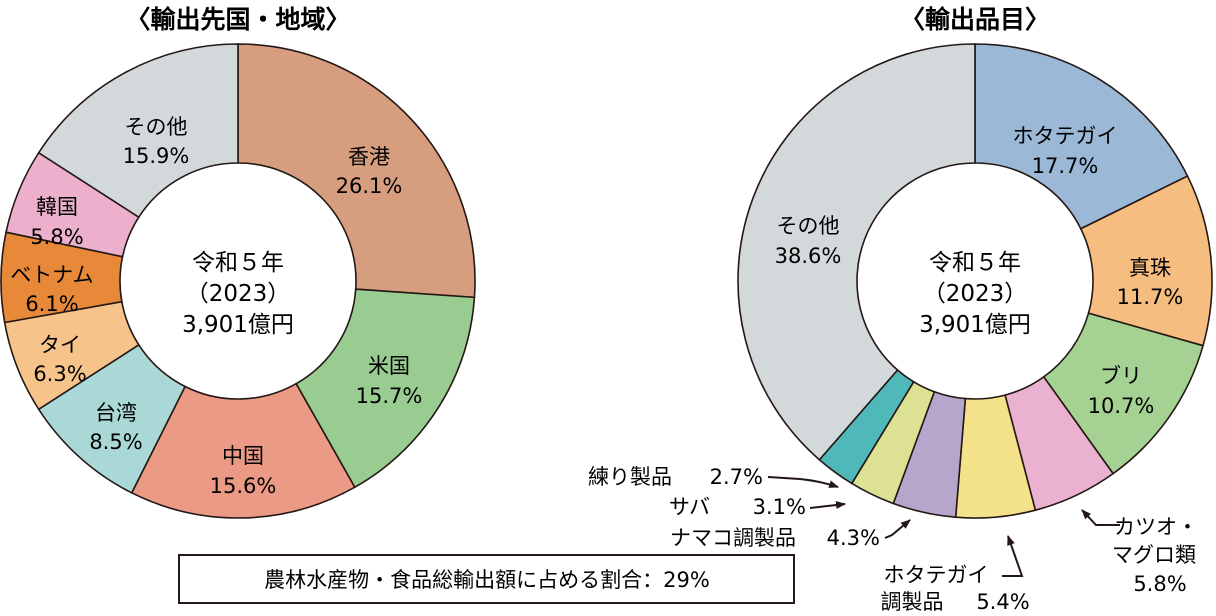  Describe the element at coordinates (369, 186) in the screenshot. I see `slice-label-hongkong-value: 26.1%` at that location.